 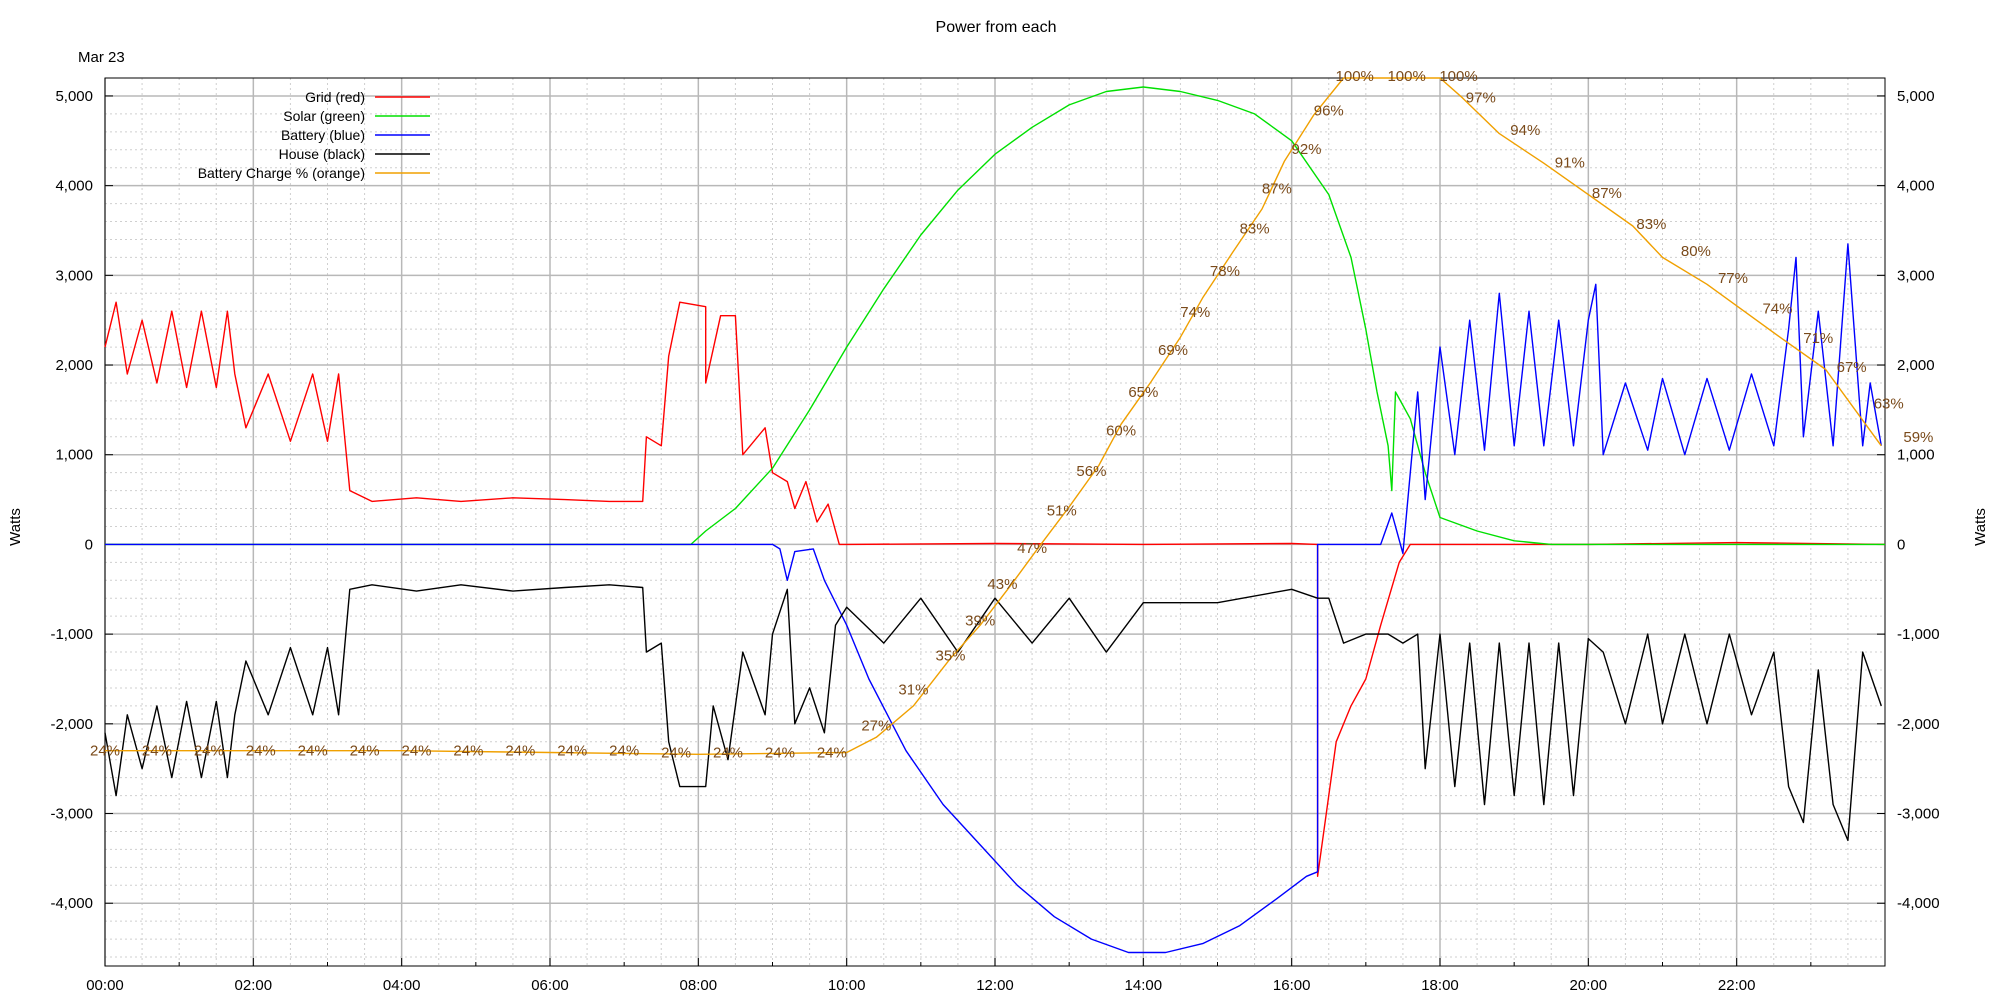 I want to click on chart-title: Power from each, so click(x=996, y=27).